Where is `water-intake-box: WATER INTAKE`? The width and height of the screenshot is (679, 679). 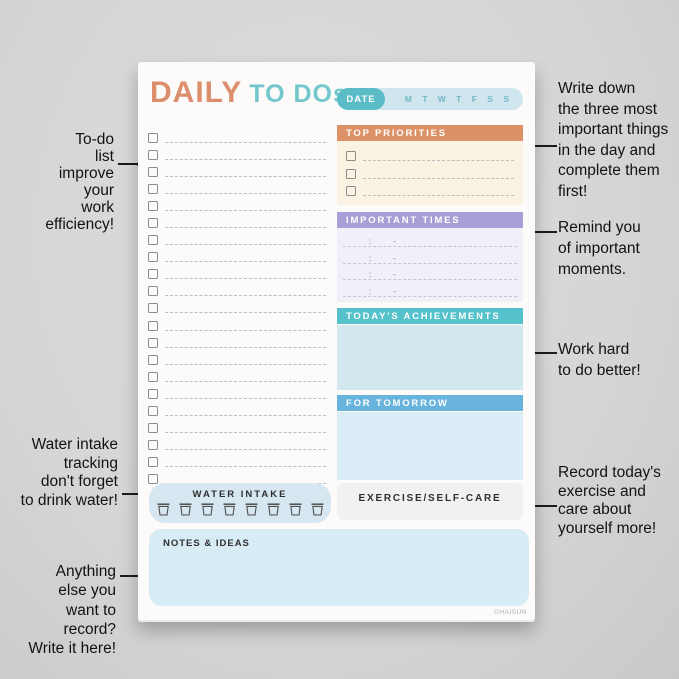
water-intake-box: WATER INTAKE is located at coordinates (240, 503).